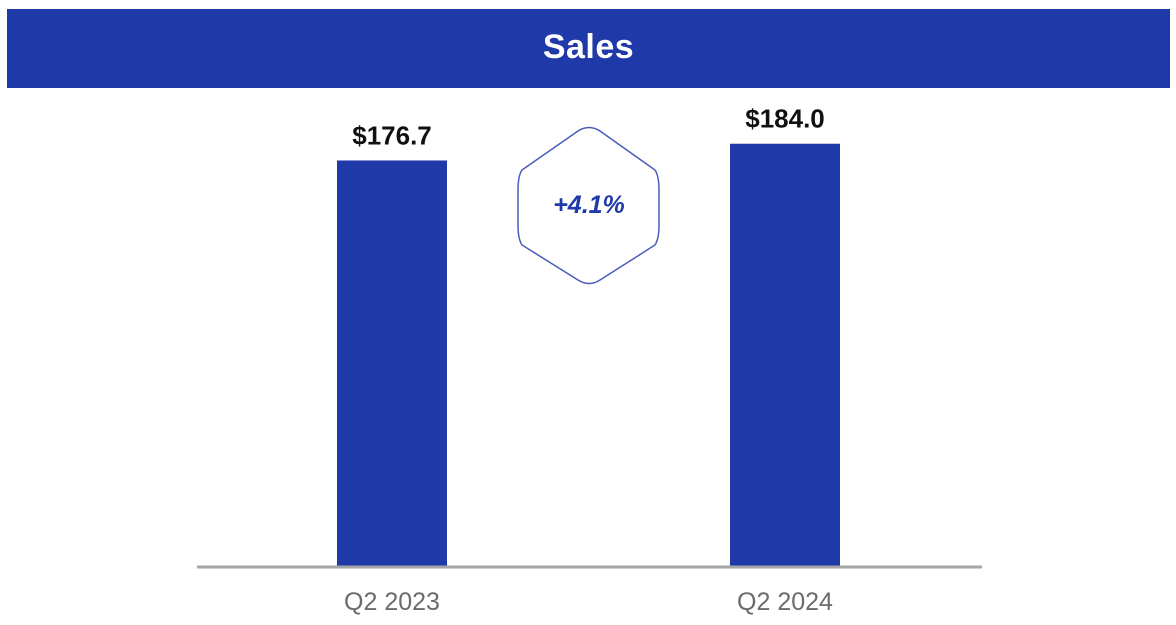  I want to click on category-labels-group: Q2 2023 Q2 2024, so click(588, 602).